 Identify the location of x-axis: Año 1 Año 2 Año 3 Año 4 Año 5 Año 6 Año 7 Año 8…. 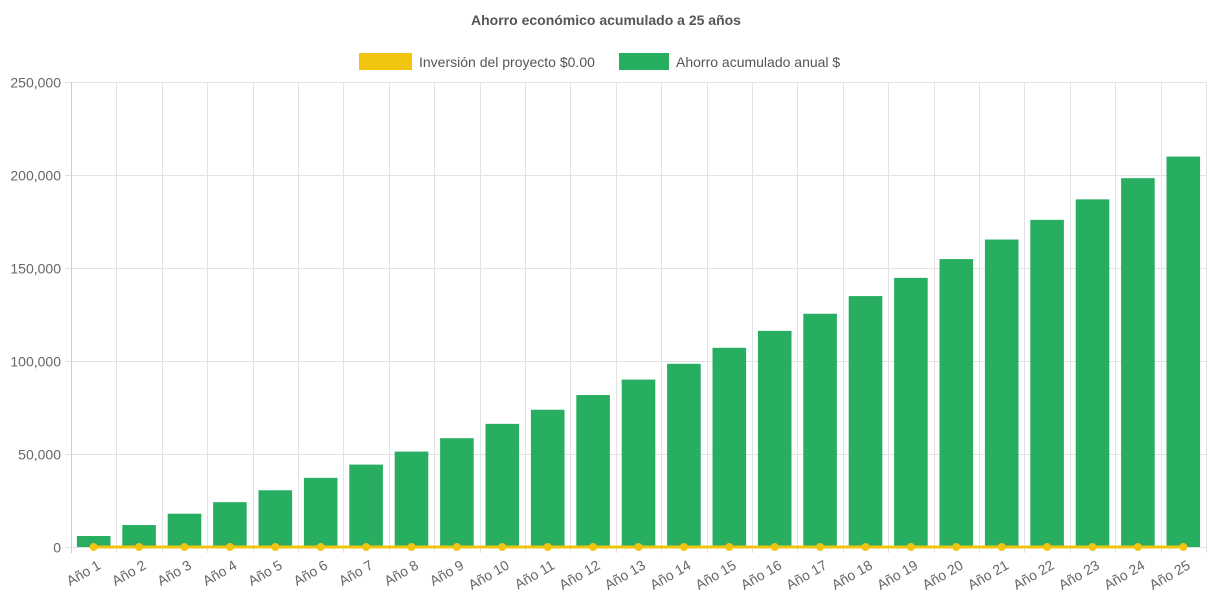
(628, 575).